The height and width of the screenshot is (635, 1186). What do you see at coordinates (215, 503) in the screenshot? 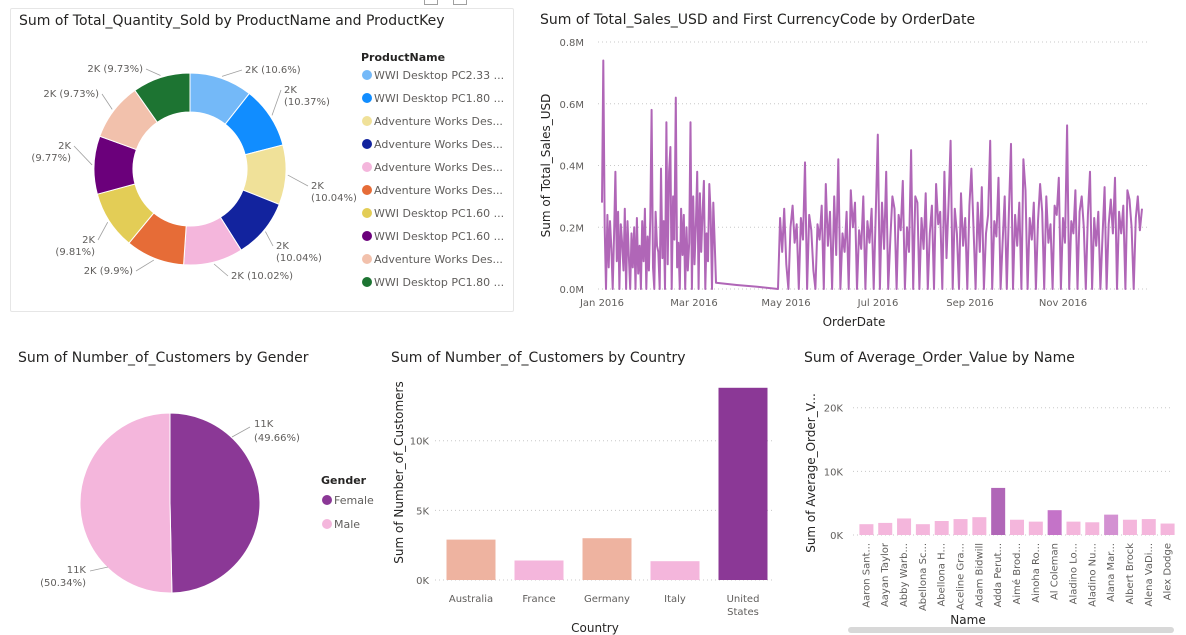
I see `pie-slice` at bounding box center [215, 503].